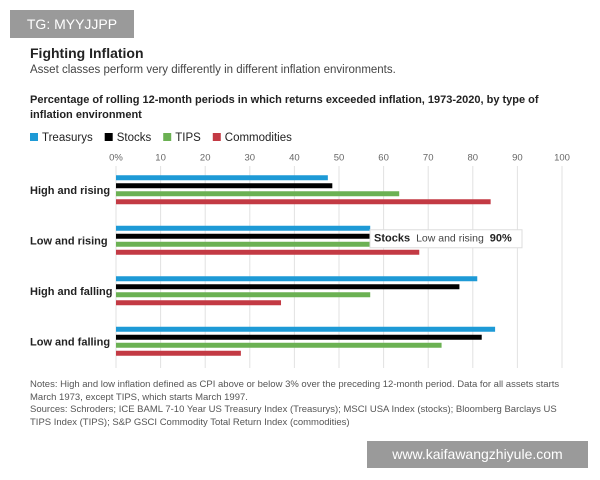 The height and width of the screenshot is (480, 600). What do you see at coordinates (250, 158) in the screenshot?
I see `x-tick-label: 30` at bounding box center [250, 158].